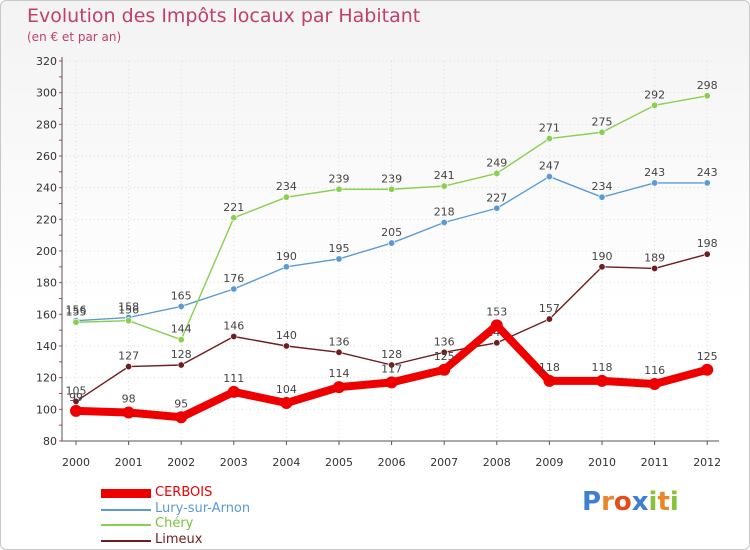  I want to click on legend-label: Lury-sur-Arnon, so click(203, 508).